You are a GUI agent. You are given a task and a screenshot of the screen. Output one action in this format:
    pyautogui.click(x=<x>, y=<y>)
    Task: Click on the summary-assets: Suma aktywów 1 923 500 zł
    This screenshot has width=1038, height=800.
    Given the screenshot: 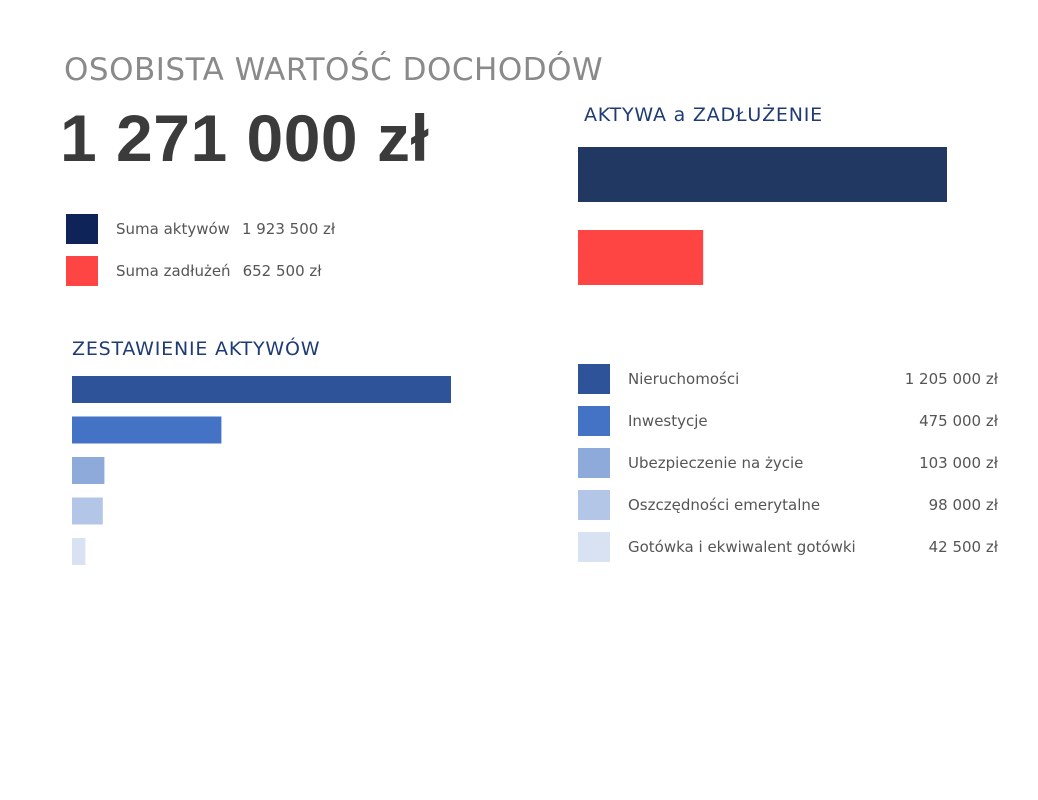 What is the action you would take?
    pyautogui.click(x=200, y=229)
    